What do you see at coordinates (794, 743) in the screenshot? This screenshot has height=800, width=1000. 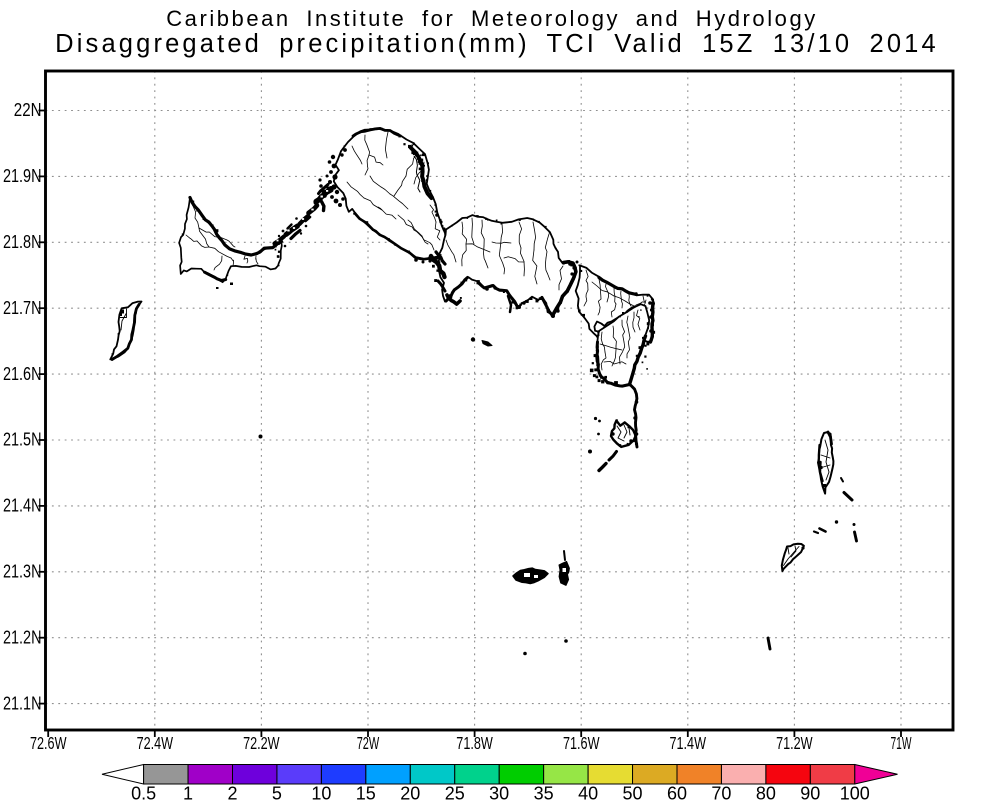 I see `svg-text: 71.2W` at bounding box center [794, 743].